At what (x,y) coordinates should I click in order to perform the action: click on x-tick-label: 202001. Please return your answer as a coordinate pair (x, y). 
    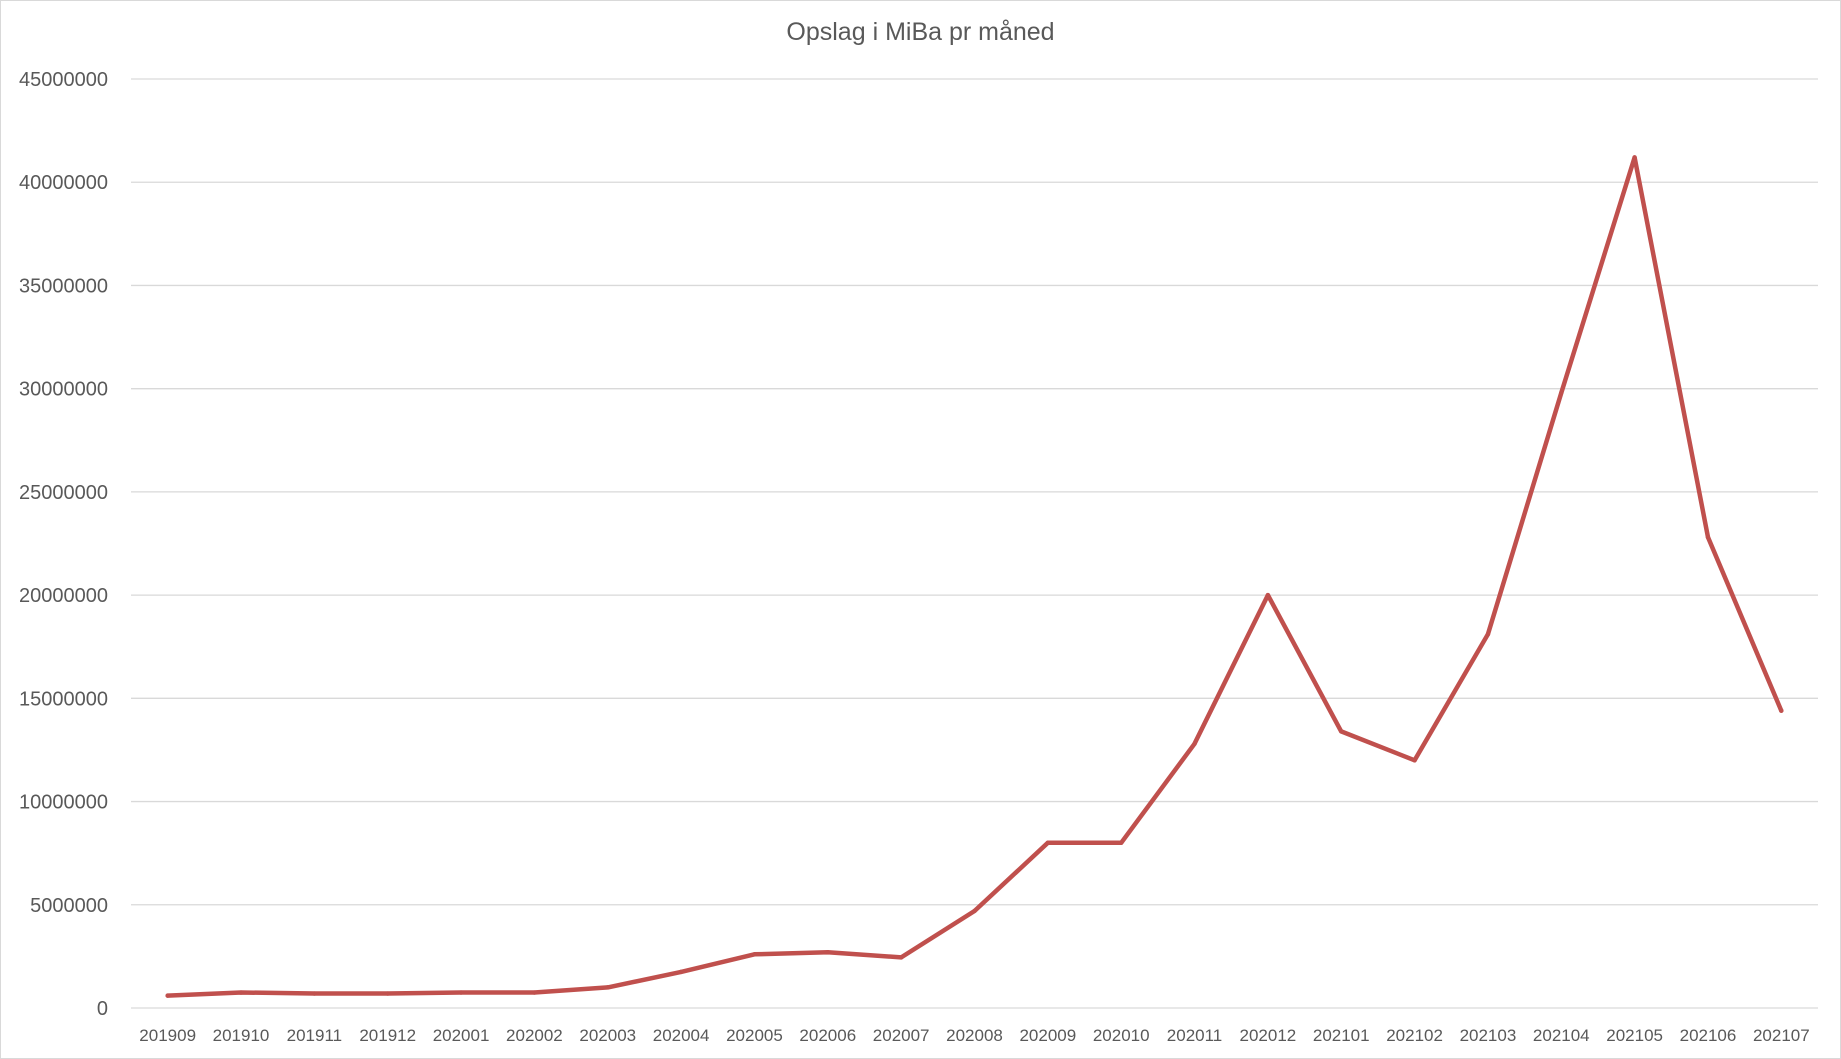
    Looking at the image, I should click on (461, 1035).